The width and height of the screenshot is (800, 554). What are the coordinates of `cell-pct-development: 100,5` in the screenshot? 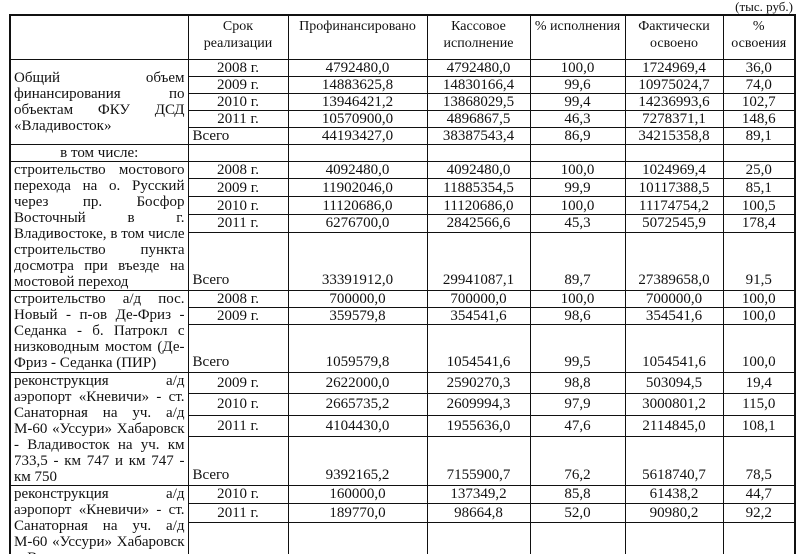 It's located at (759, 205).